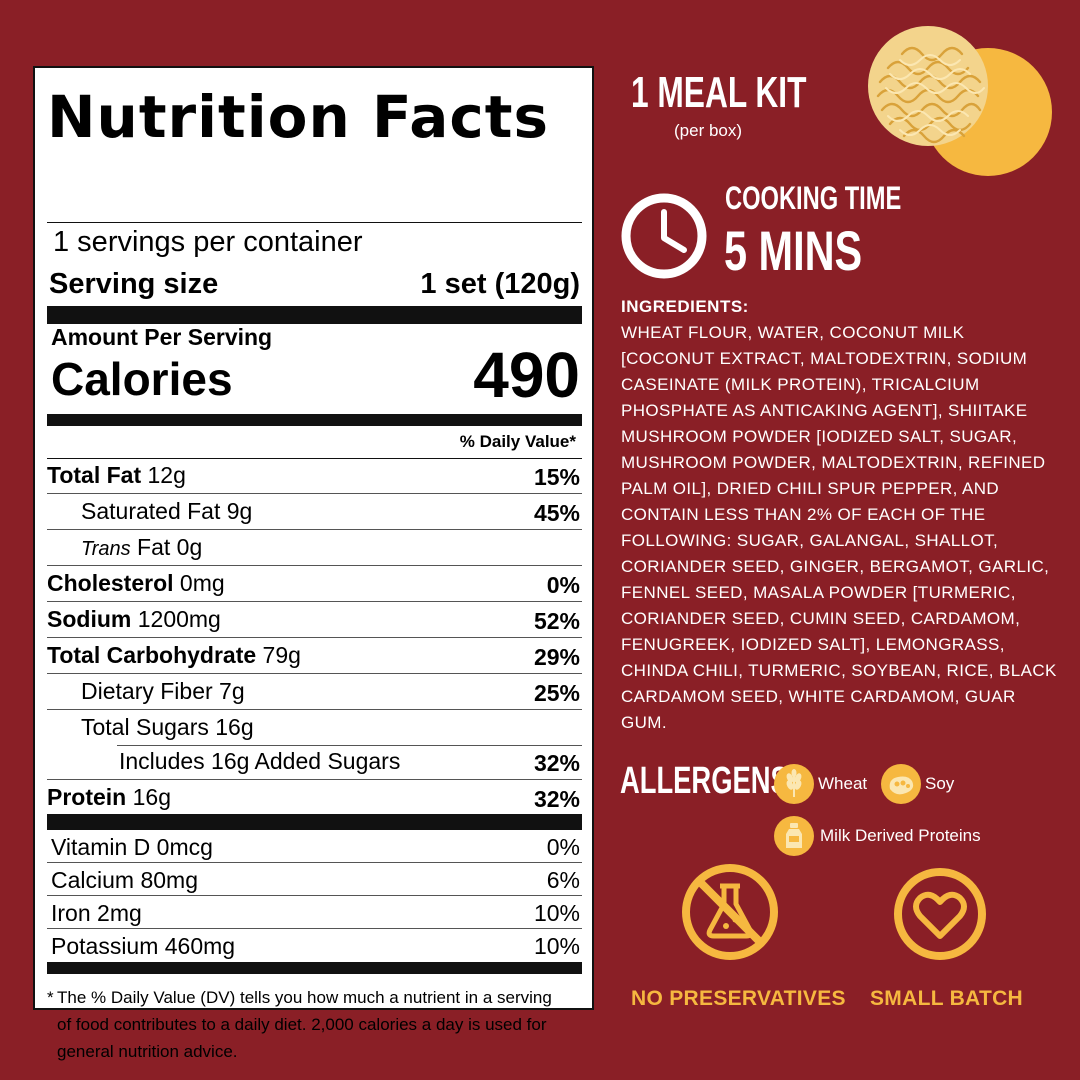 This screenshot has width=1080, height=1080. What do you see at coordinates (704, 781) in the screenshot?
I see `allergens-title: ALLERGENS` at bounding box center [704, 781].